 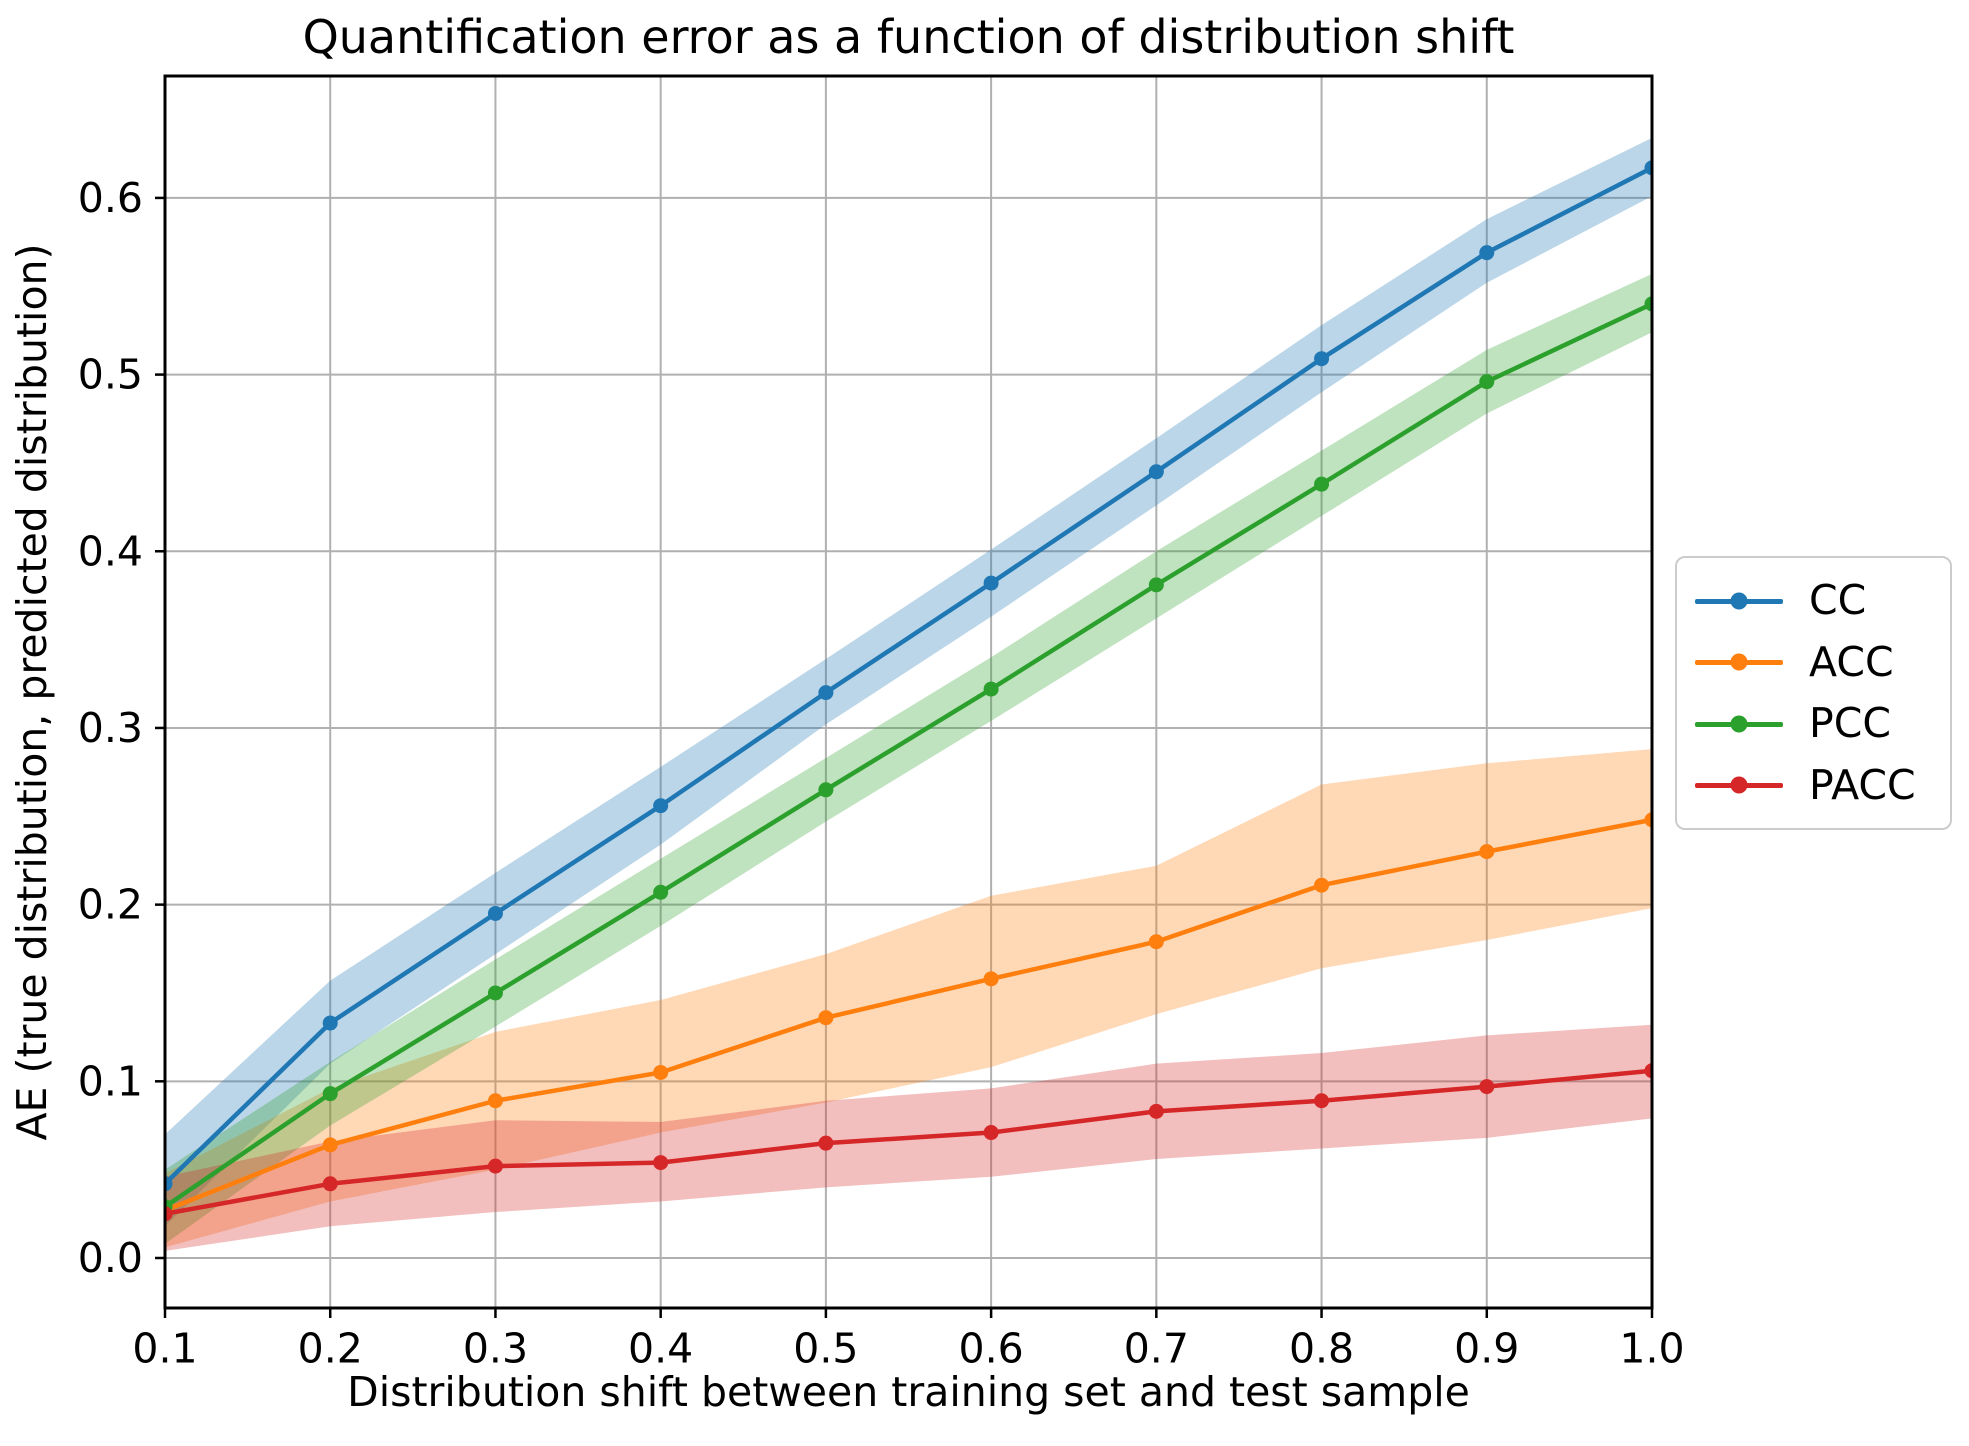 I want to click on y-tick-label: 0.1, so click(x=110, y=1081).